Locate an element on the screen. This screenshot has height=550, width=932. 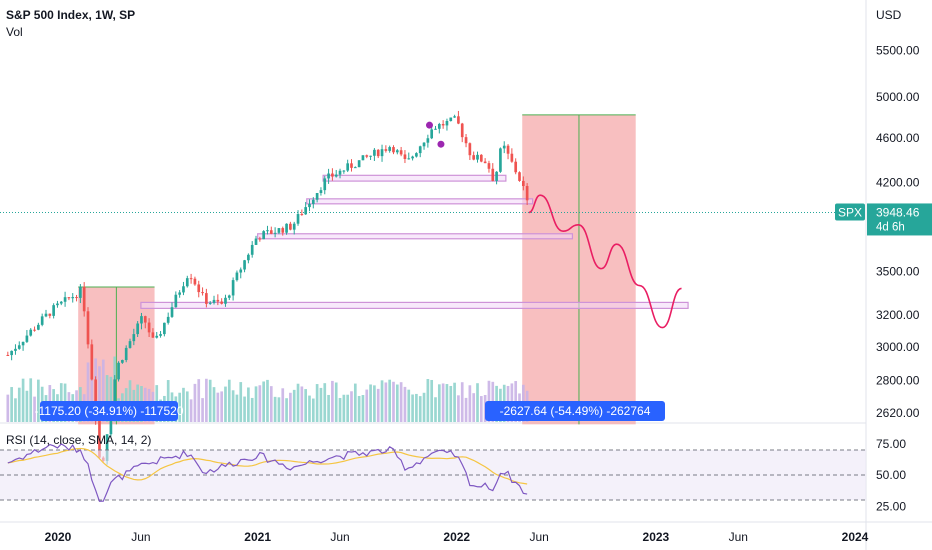
measure-label-box is located at coordinates (575, 411).